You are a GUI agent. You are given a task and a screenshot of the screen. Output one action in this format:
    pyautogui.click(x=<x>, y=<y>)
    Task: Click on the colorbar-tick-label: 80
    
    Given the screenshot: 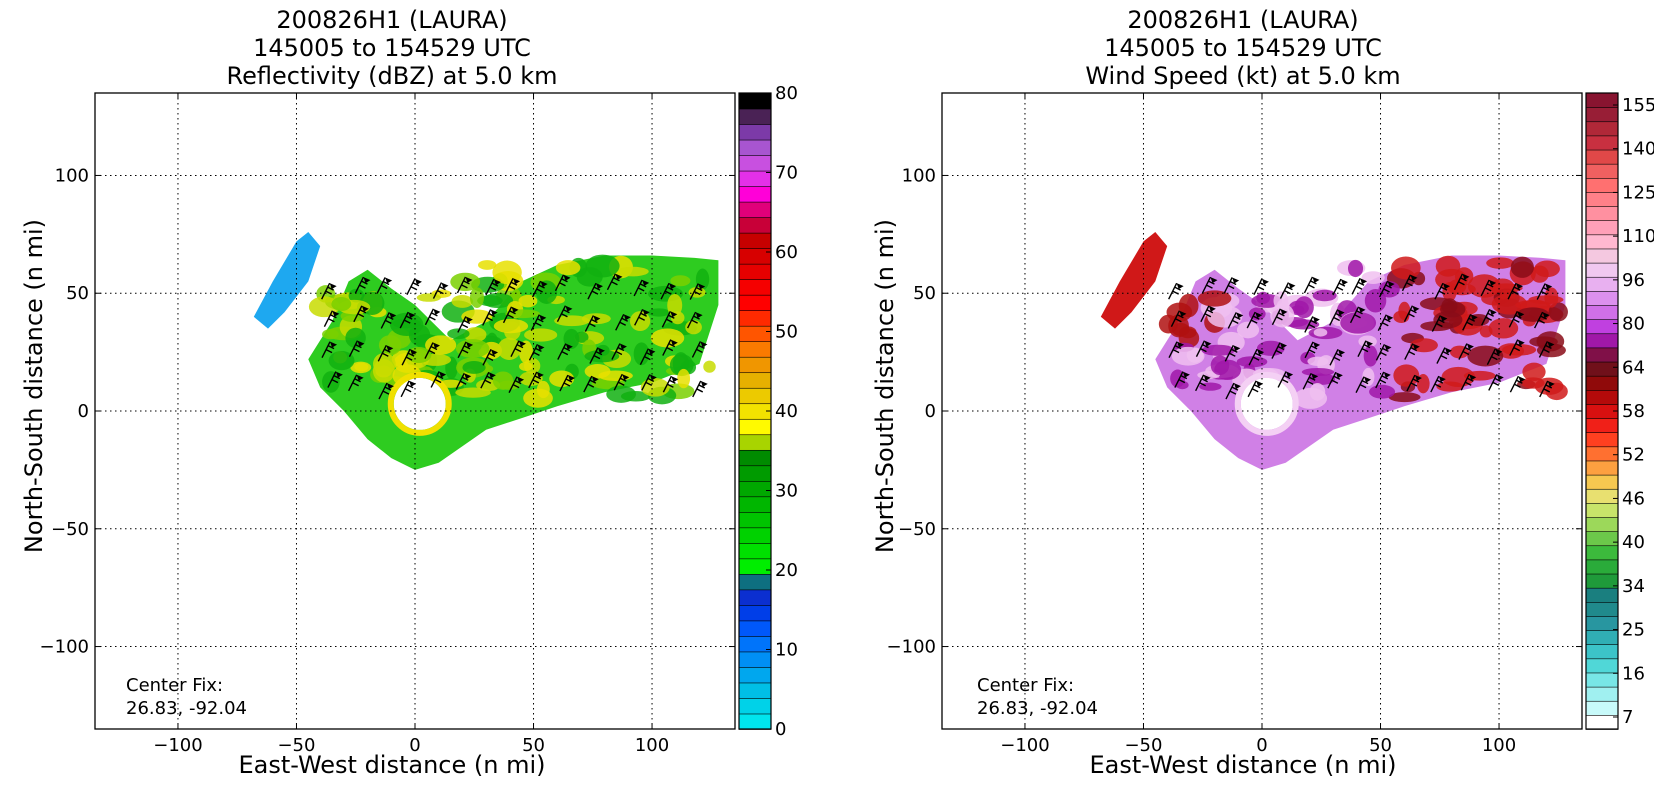 What is the action you would take?
    pyautogui.click(x=1633, y=324)
    